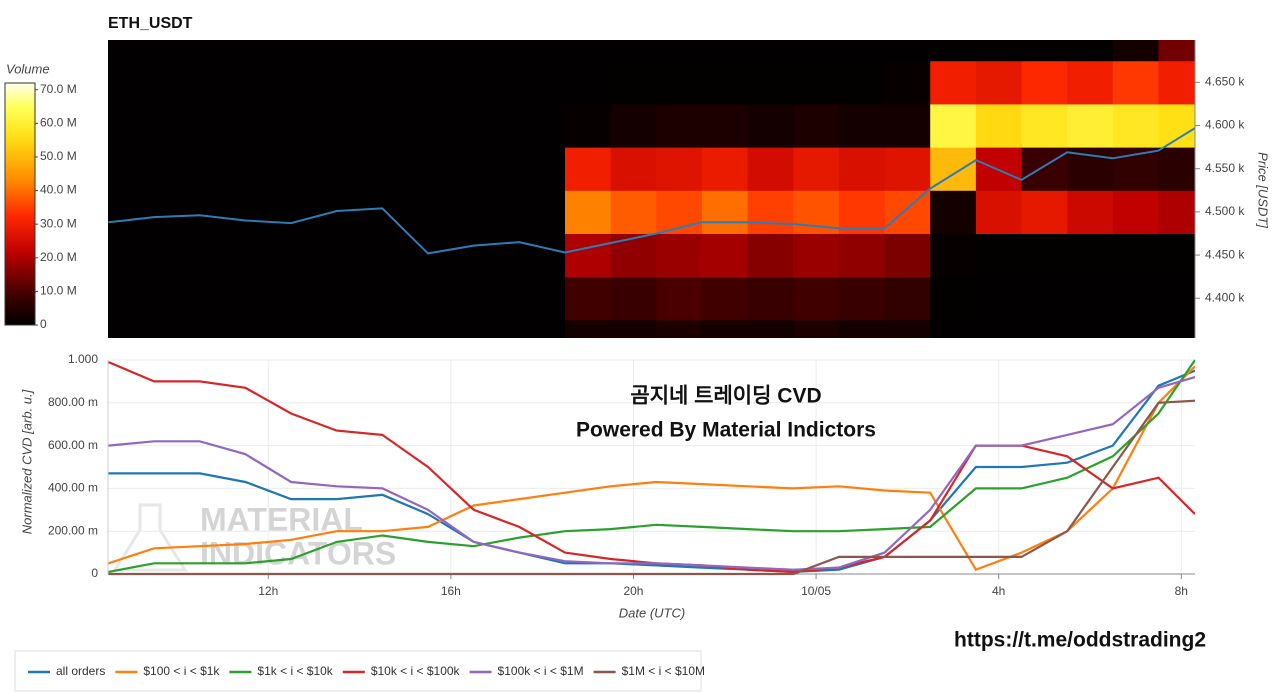 This screenshot has height=692, width=1280. I want to click on annotation: Powered By Material Indictors, so click(726, 430).